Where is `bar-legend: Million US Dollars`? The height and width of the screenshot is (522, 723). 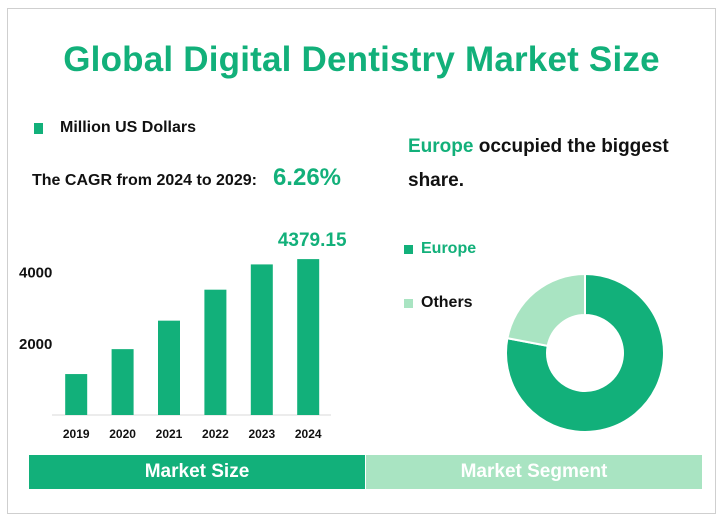 bar-legend: Million US Dollars is located at coordinates (115, 128).